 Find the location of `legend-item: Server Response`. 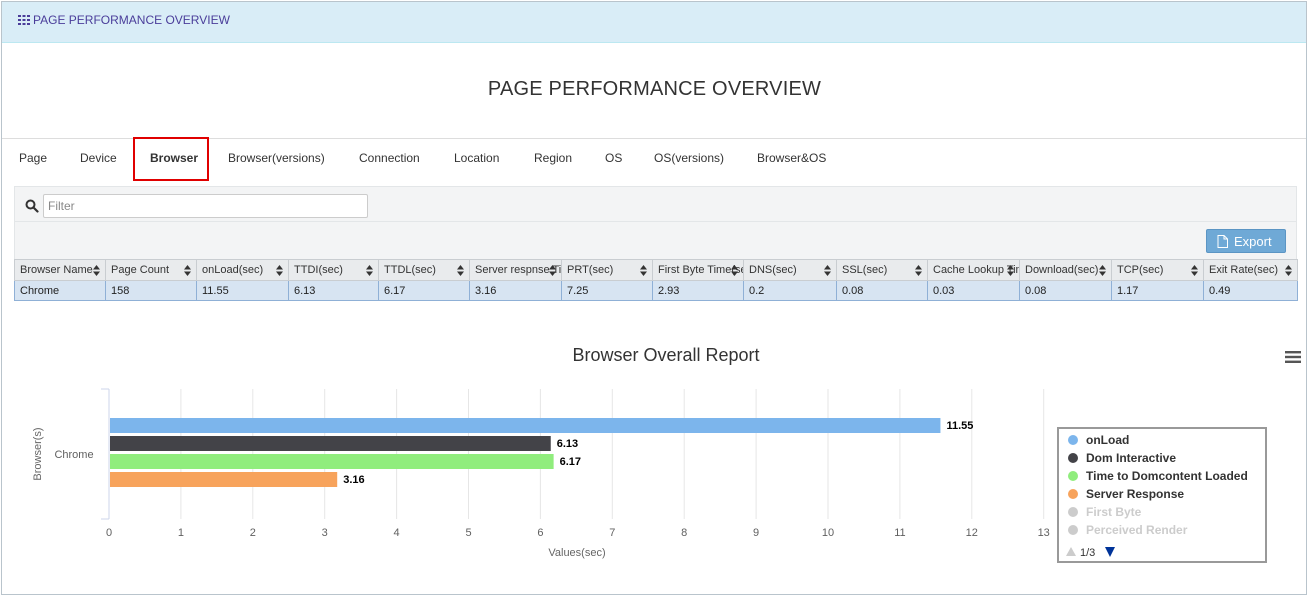

legend-item: Server Response is located at coordinates (1135, 494).